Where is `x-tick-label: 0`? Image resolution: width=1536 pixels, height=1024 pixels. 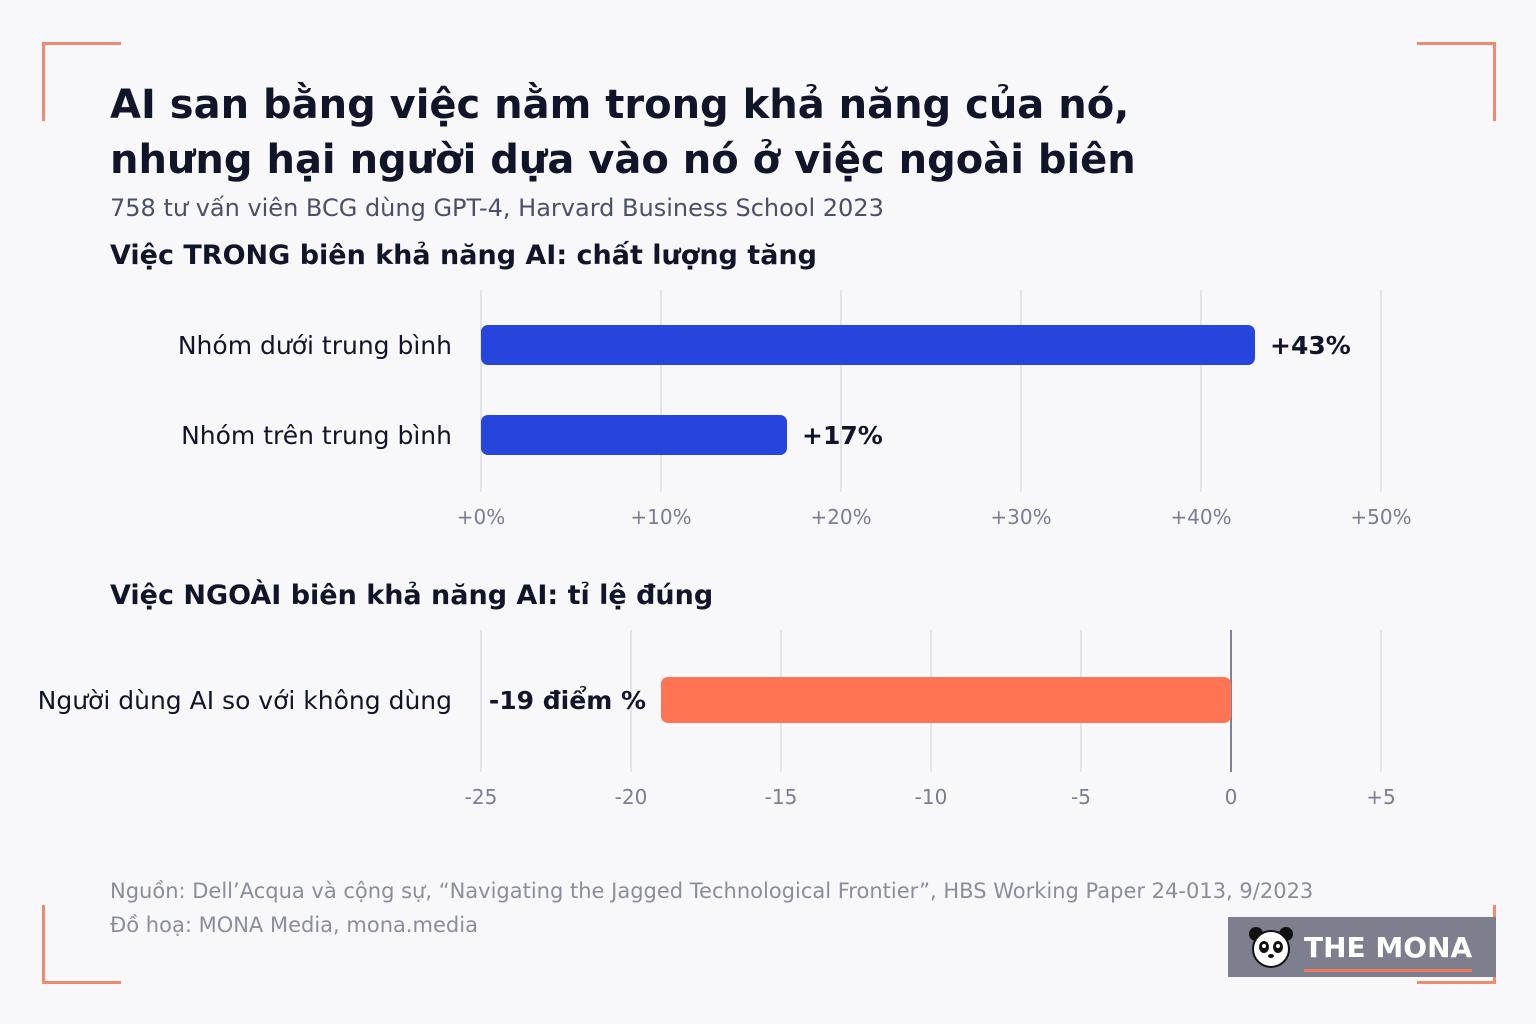
x-tick-label: 0 is located at coordinates (1231, 797).